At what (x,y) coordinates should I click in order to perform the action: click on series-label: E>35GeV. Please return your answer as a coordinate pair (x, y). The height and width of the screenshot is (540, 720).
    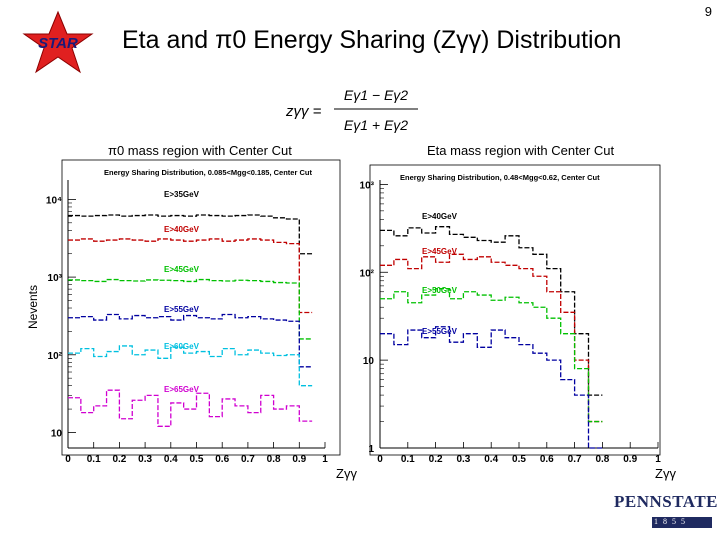
    Looking at the image, I should click on (182, 194).